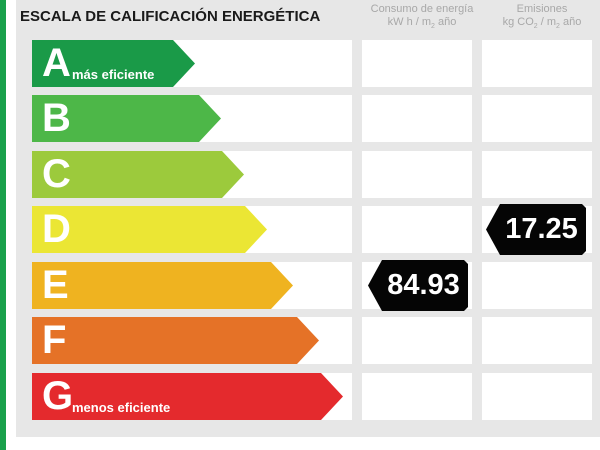  What do you see at coordinates (175, 340) in the screenshot?
I see `rating-bar-f: F` at bounding box center [175, 340].